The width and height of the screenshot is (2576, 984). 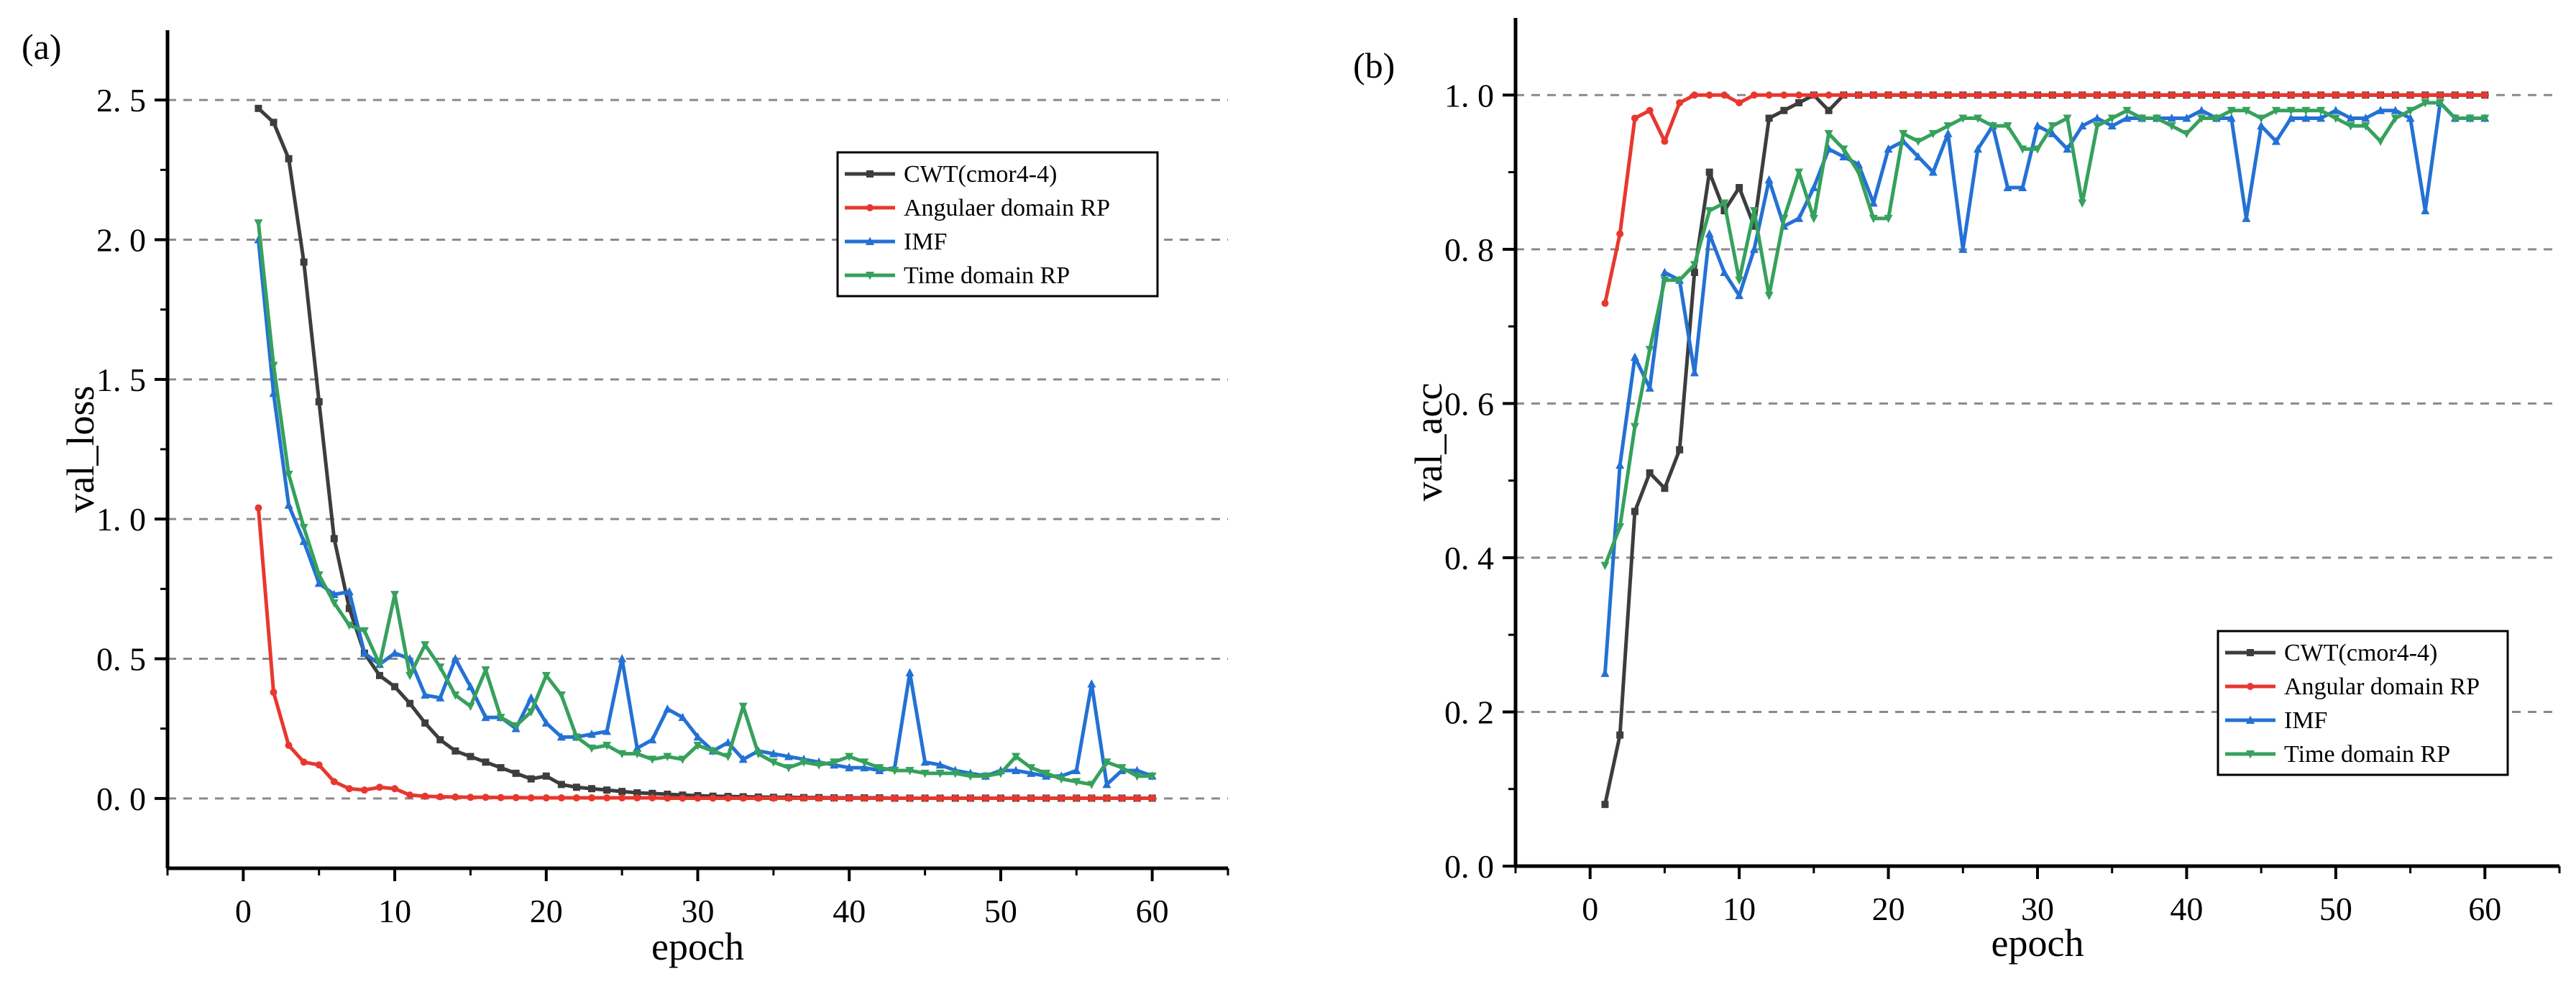 What do you see at coordinates (2186, 909) in the screenshot?
I see `chart-b-x-tick-label: 40` at bounding box center [2186, 909].